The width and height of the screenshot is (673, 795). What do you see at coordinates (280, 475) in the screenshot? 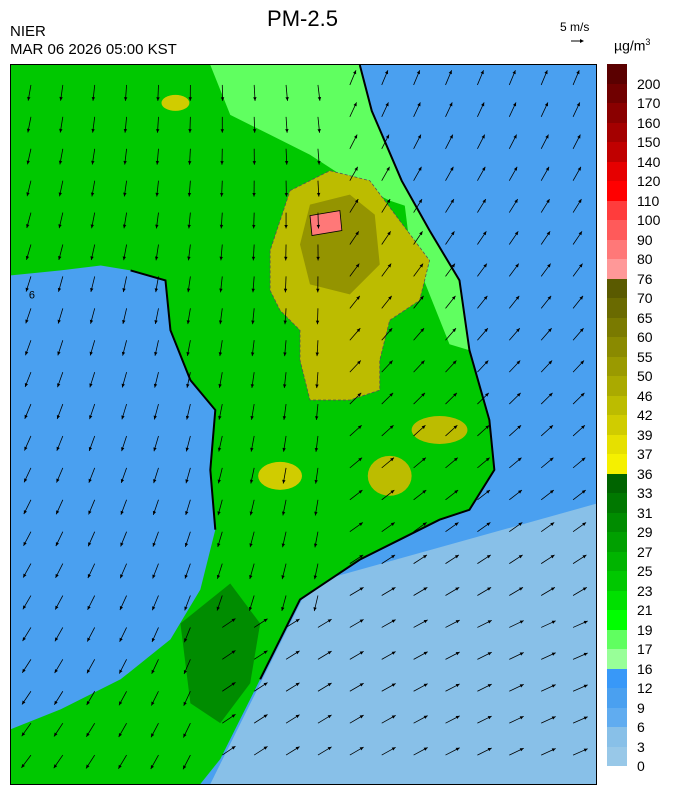
I see `high-pm-patch` at bounding box center [280, 475].